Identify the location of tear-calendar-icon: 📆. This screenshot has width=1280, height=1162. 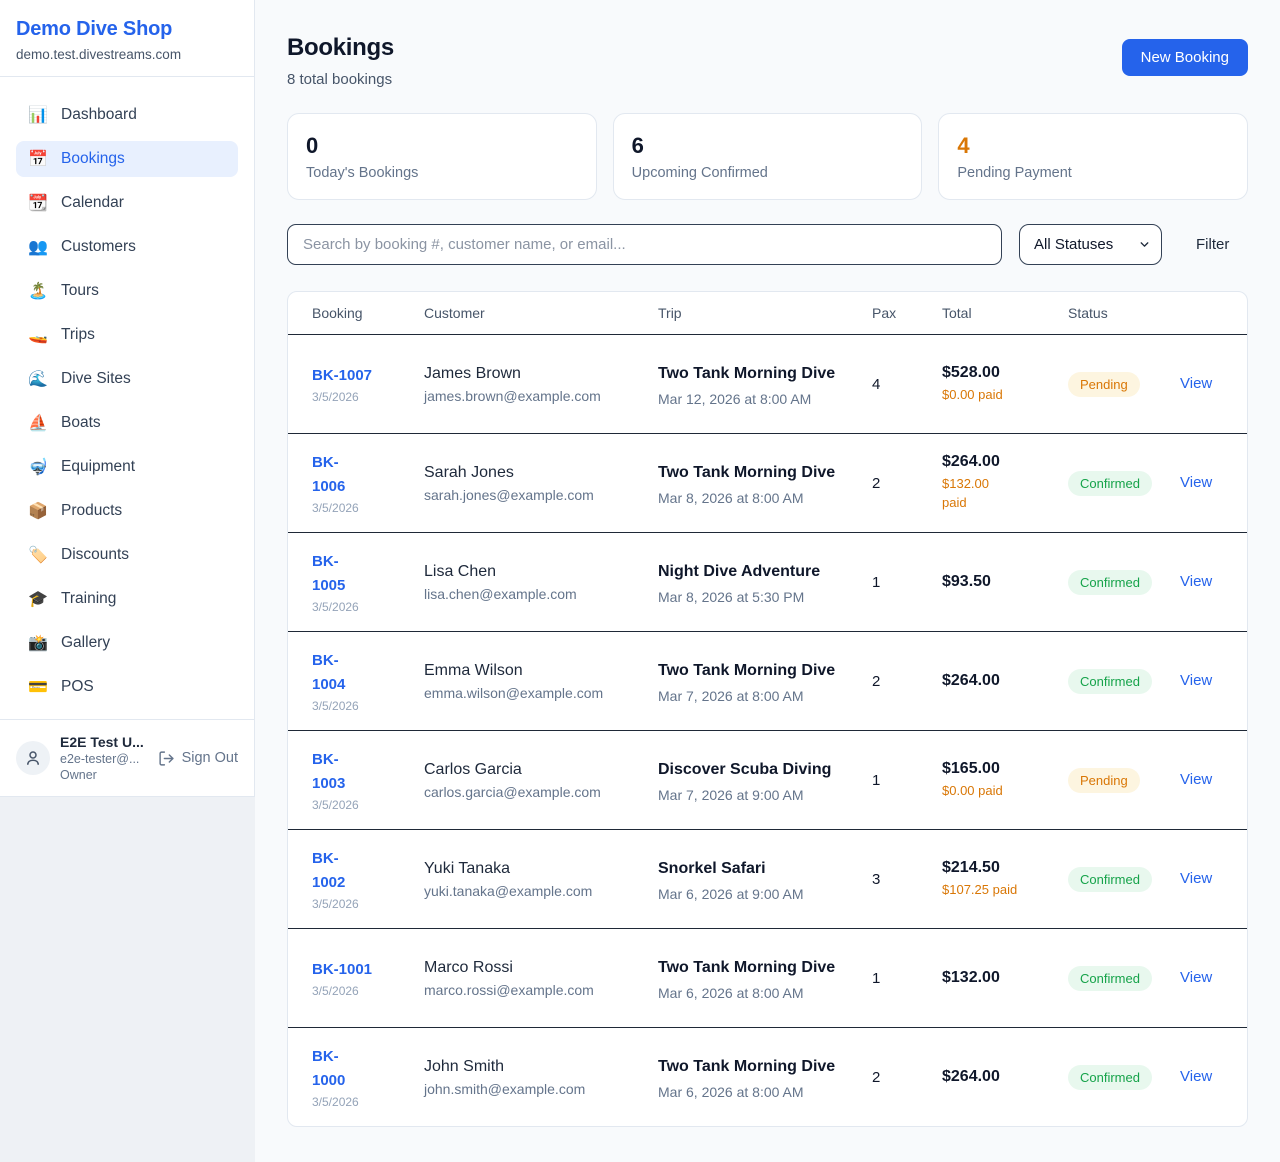
(38, 203).